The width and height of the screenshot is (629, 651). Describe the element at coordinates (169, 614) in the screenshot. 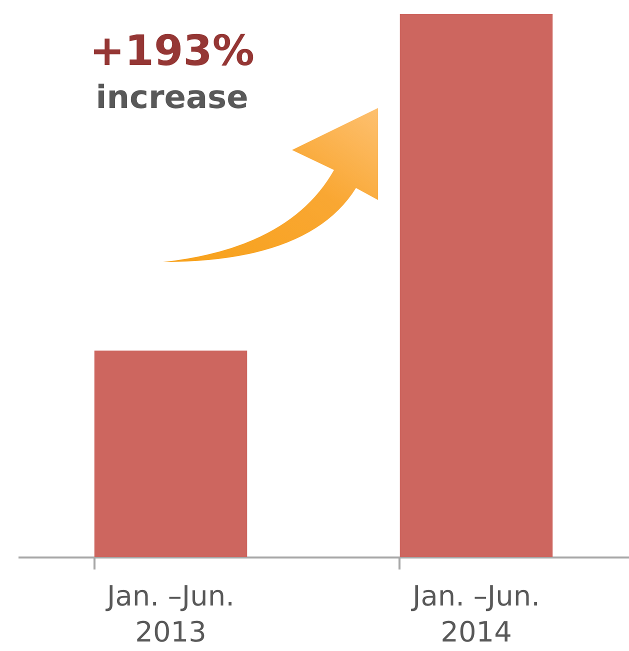

I see `x-tick-label: Jan. –Jun. 2013` at that location.